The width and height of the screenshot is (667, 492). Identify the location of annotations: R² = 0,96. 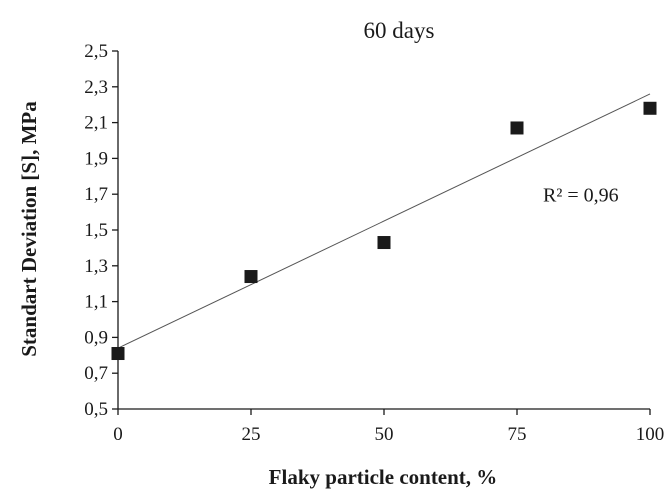
(581, 195).